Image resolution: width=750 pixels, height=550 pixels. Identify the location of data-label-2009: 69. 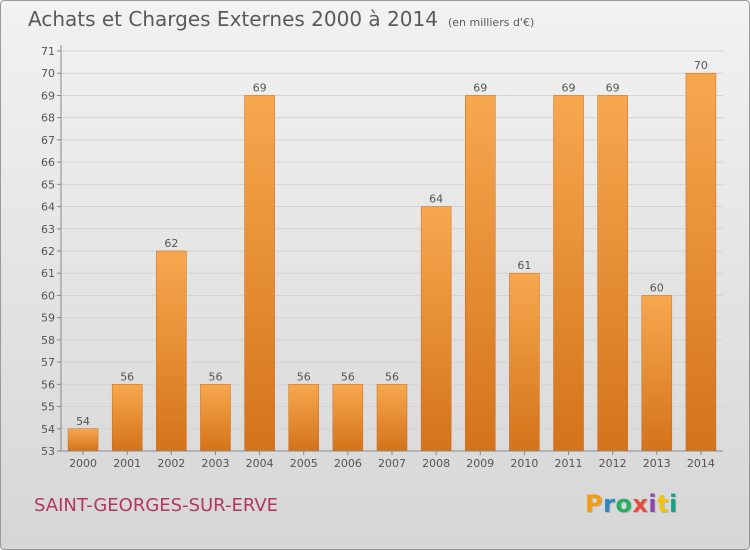
(480, 87).